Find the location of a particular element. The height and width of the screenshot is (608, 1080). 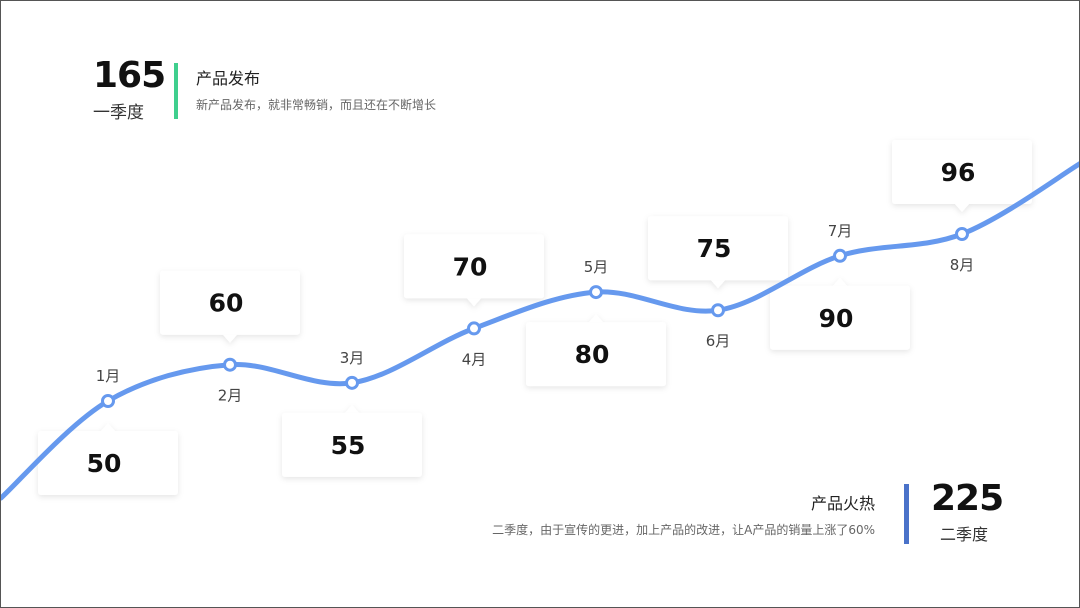

q2-total: 225 is located at coordinates (967, 498).